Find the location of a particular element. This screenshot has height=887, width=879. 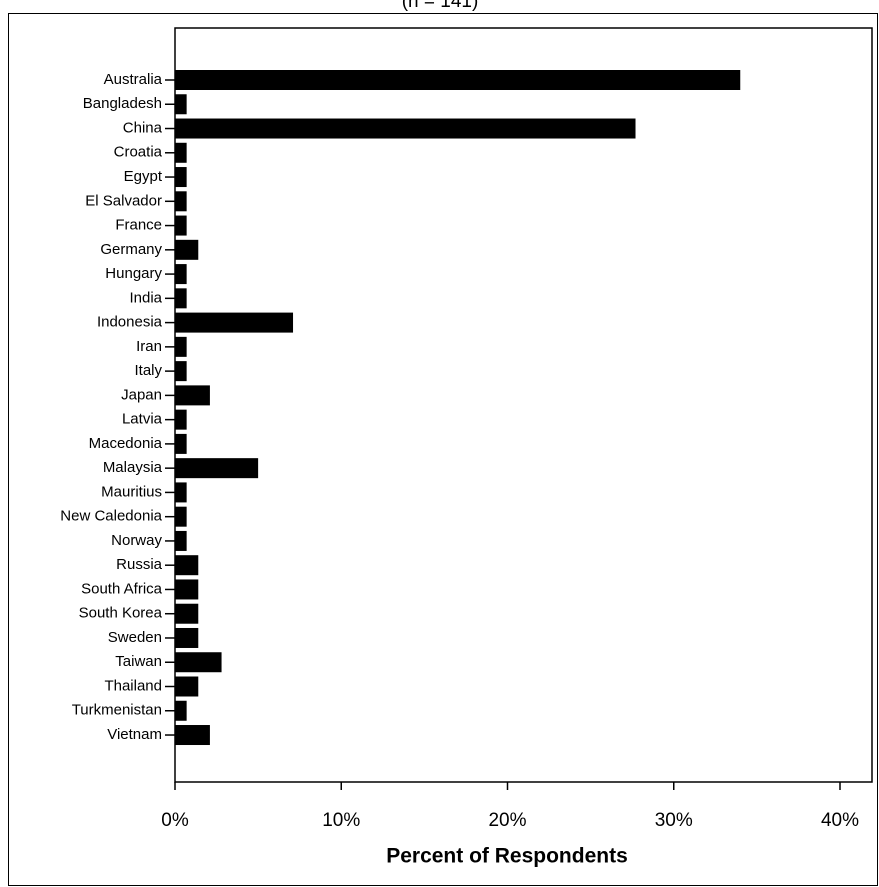

y-tick-label: Russia is located at coordinates (139, 564).